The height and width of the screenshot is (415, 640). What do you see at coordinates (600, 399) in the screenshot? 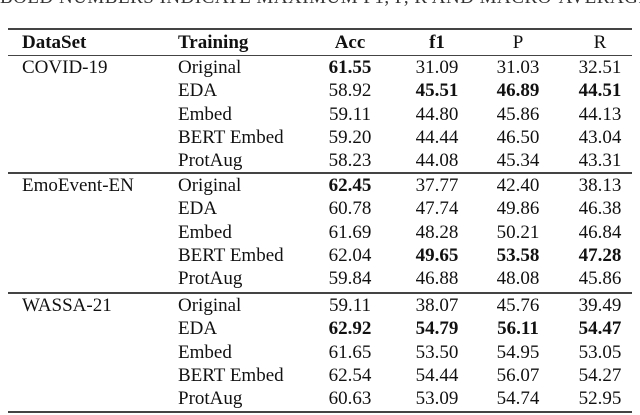
I see `r-cell: 52.95` at bounding box center [600, 399].